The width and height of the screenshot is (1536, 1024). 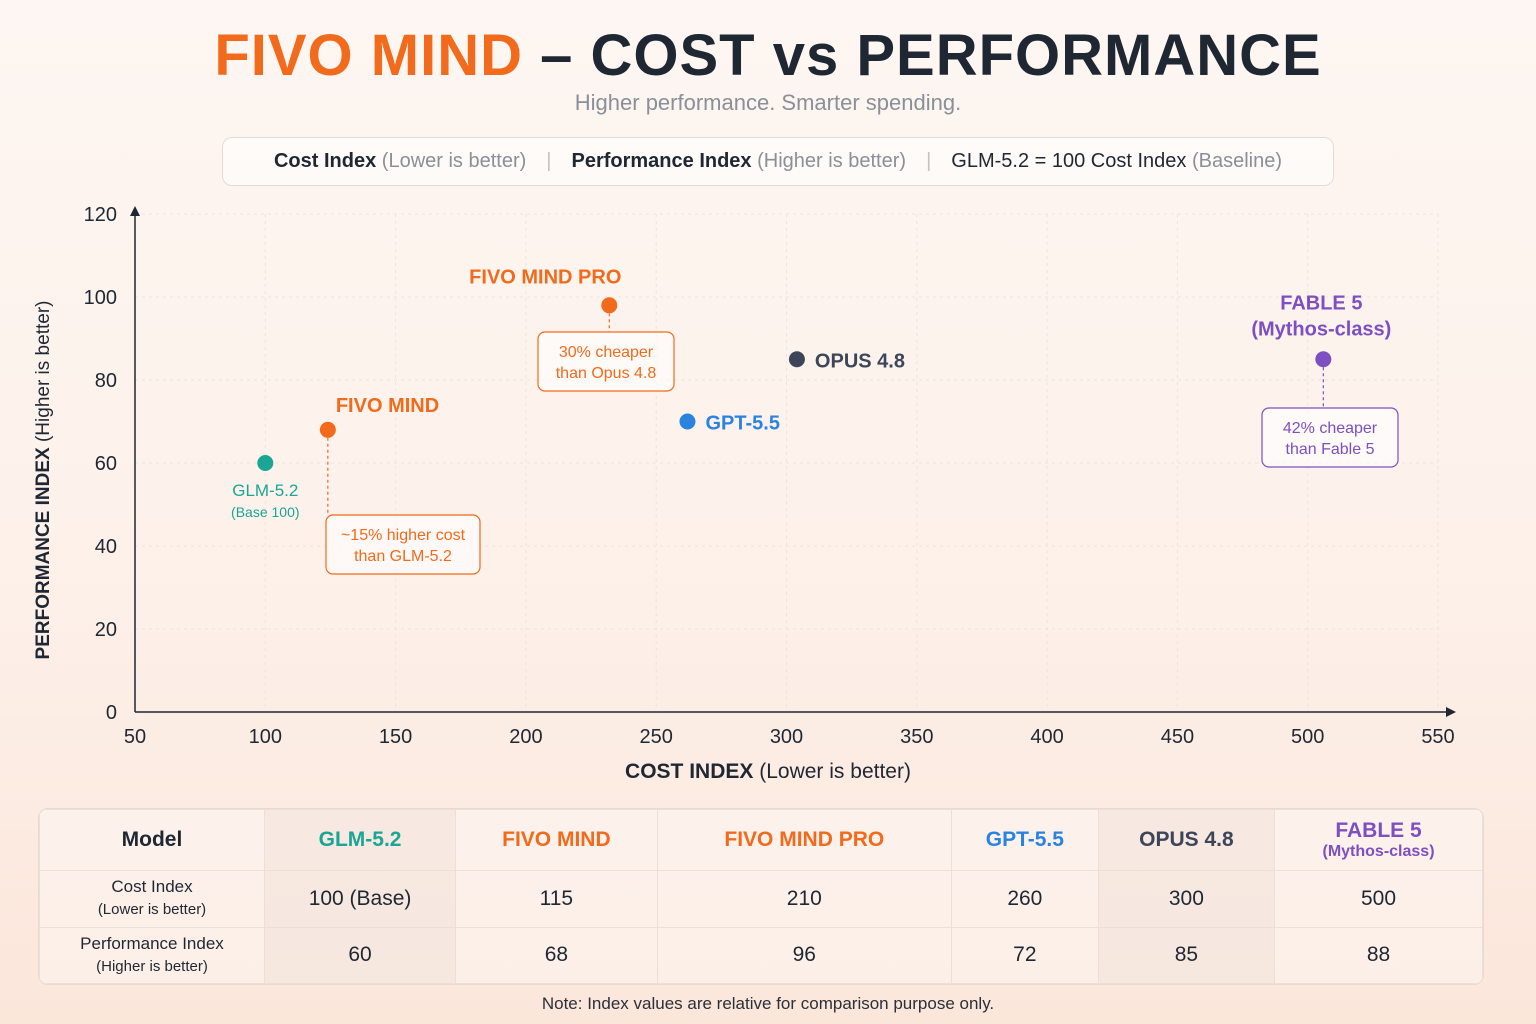 I want to click on y-tick-label: 120, so click(x=100, y=215).